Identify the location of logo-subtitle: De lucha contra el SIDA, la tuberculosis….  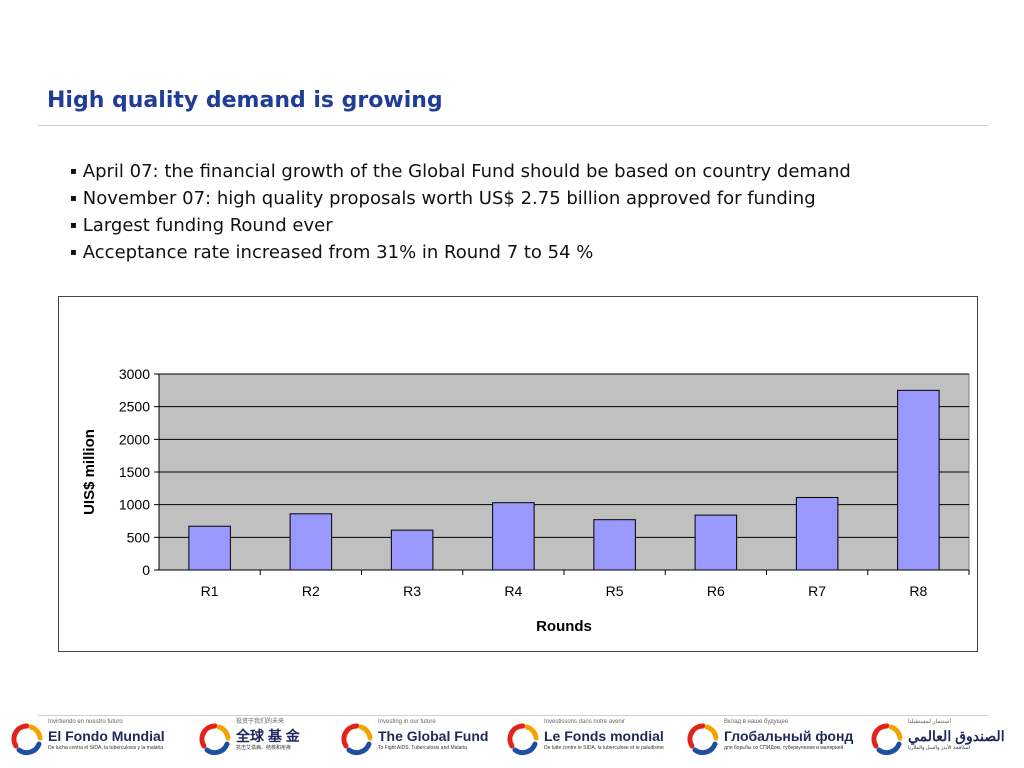
(106, 748).